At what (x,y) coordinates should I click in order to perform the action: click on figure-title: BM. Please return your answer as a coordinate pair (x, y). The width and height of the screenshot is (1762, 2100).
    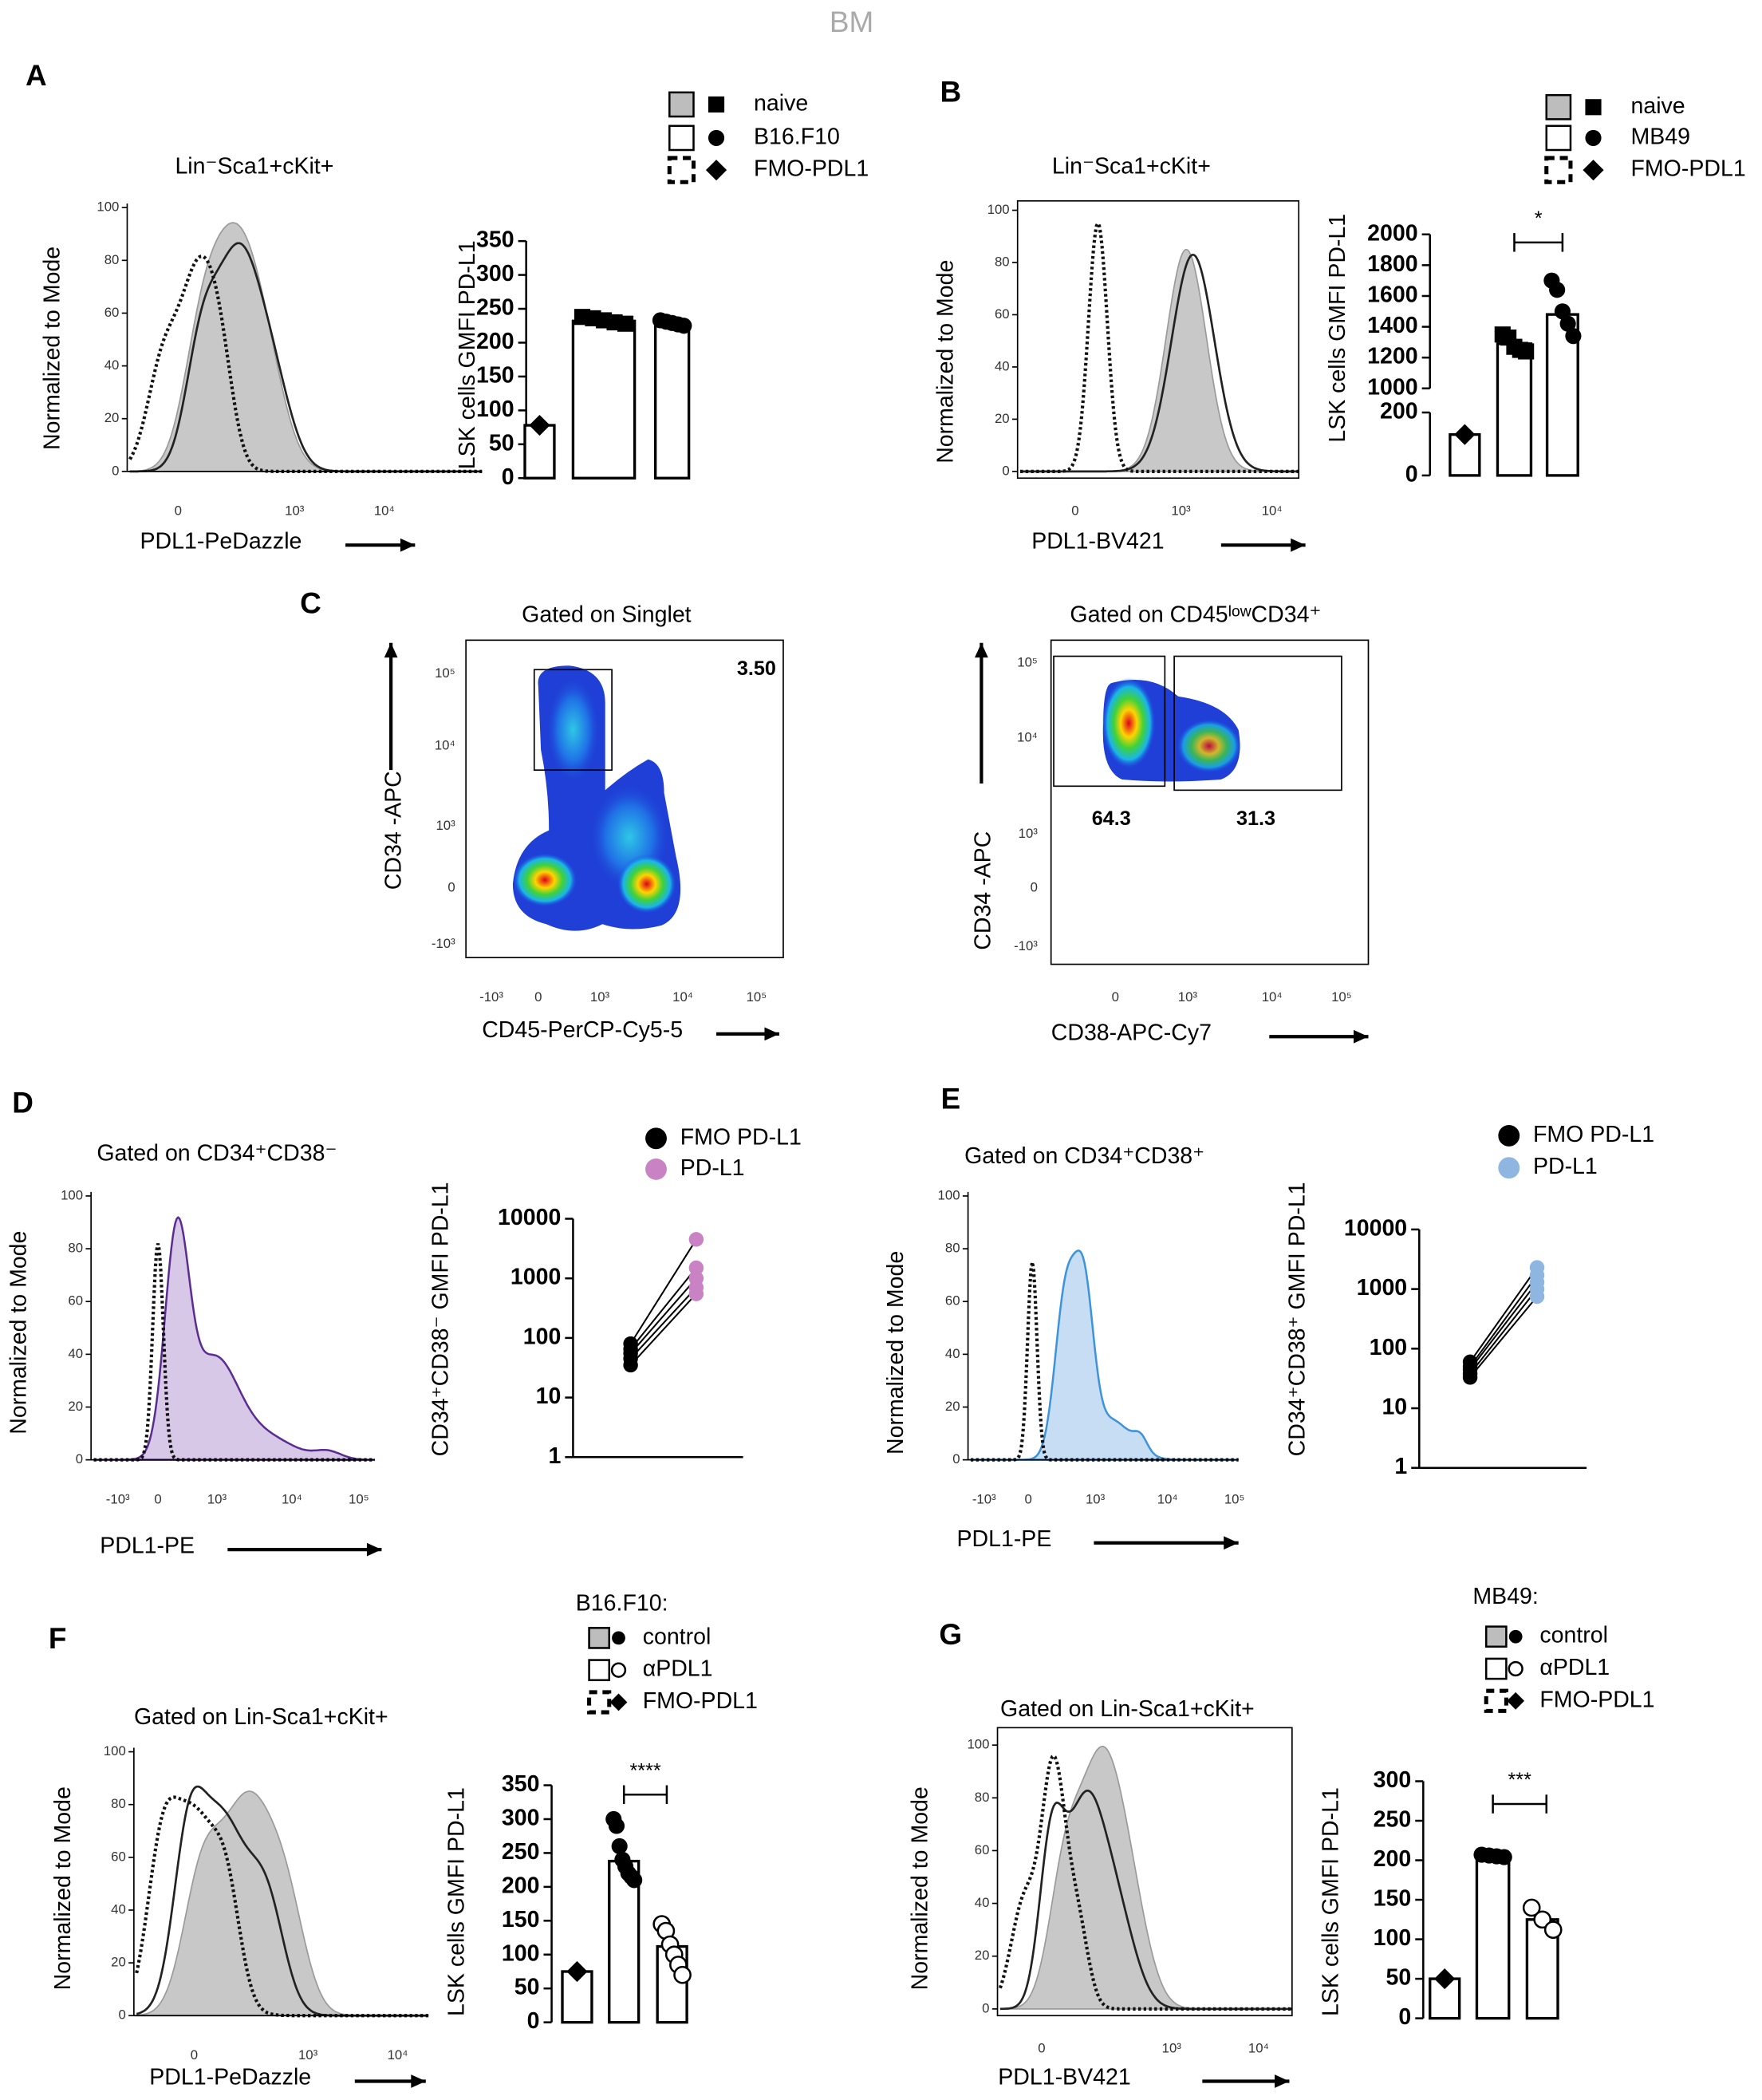
    Looking at the image, I should click on (851, 22).